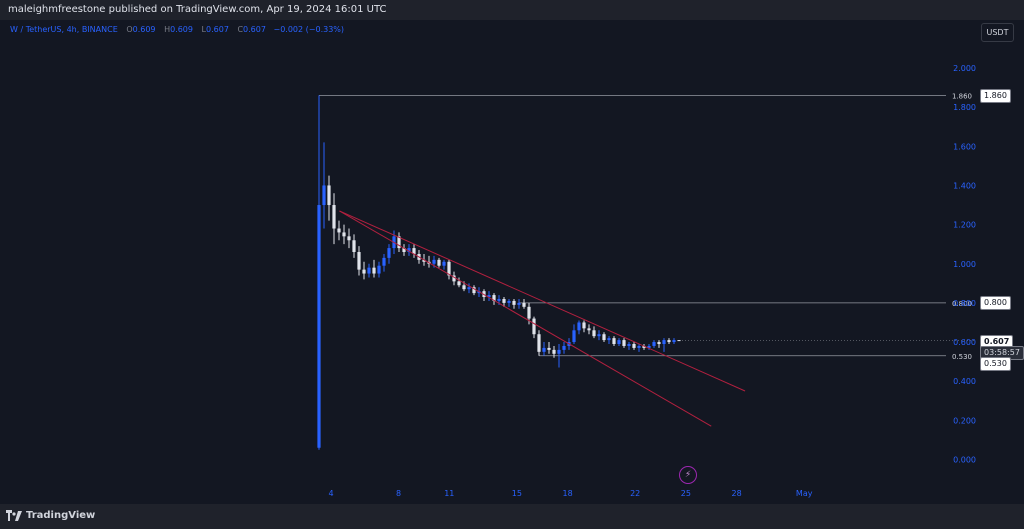 The width and height of the screenshot is (1024, 529). What do you see at coordinates (512, 516) in the screenshot?
I see `footer-bar: TradingView` at bounding box center [512, 516].